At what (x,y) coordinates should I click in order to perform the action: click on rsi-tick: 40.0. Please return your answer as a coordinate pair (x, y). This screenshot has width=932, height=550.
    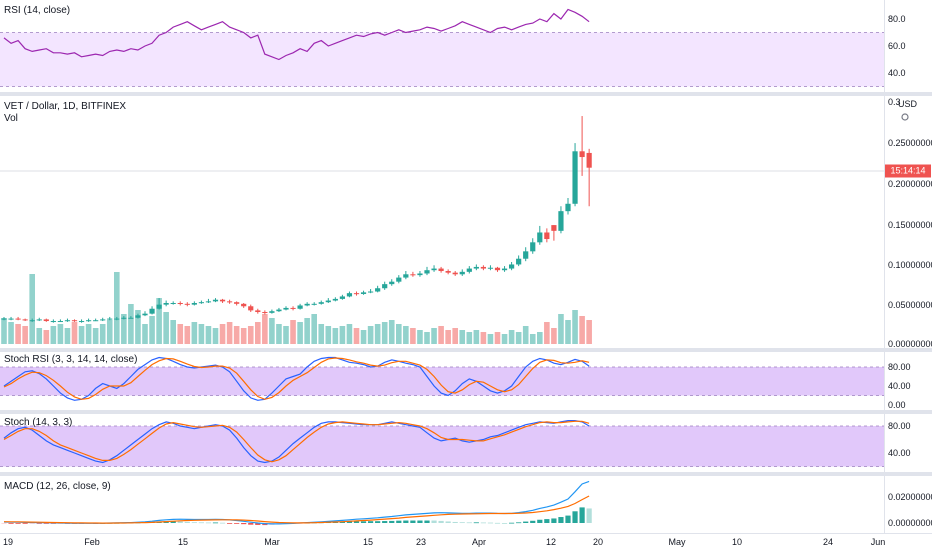
    Looking at the image, I should click on (897, 73).